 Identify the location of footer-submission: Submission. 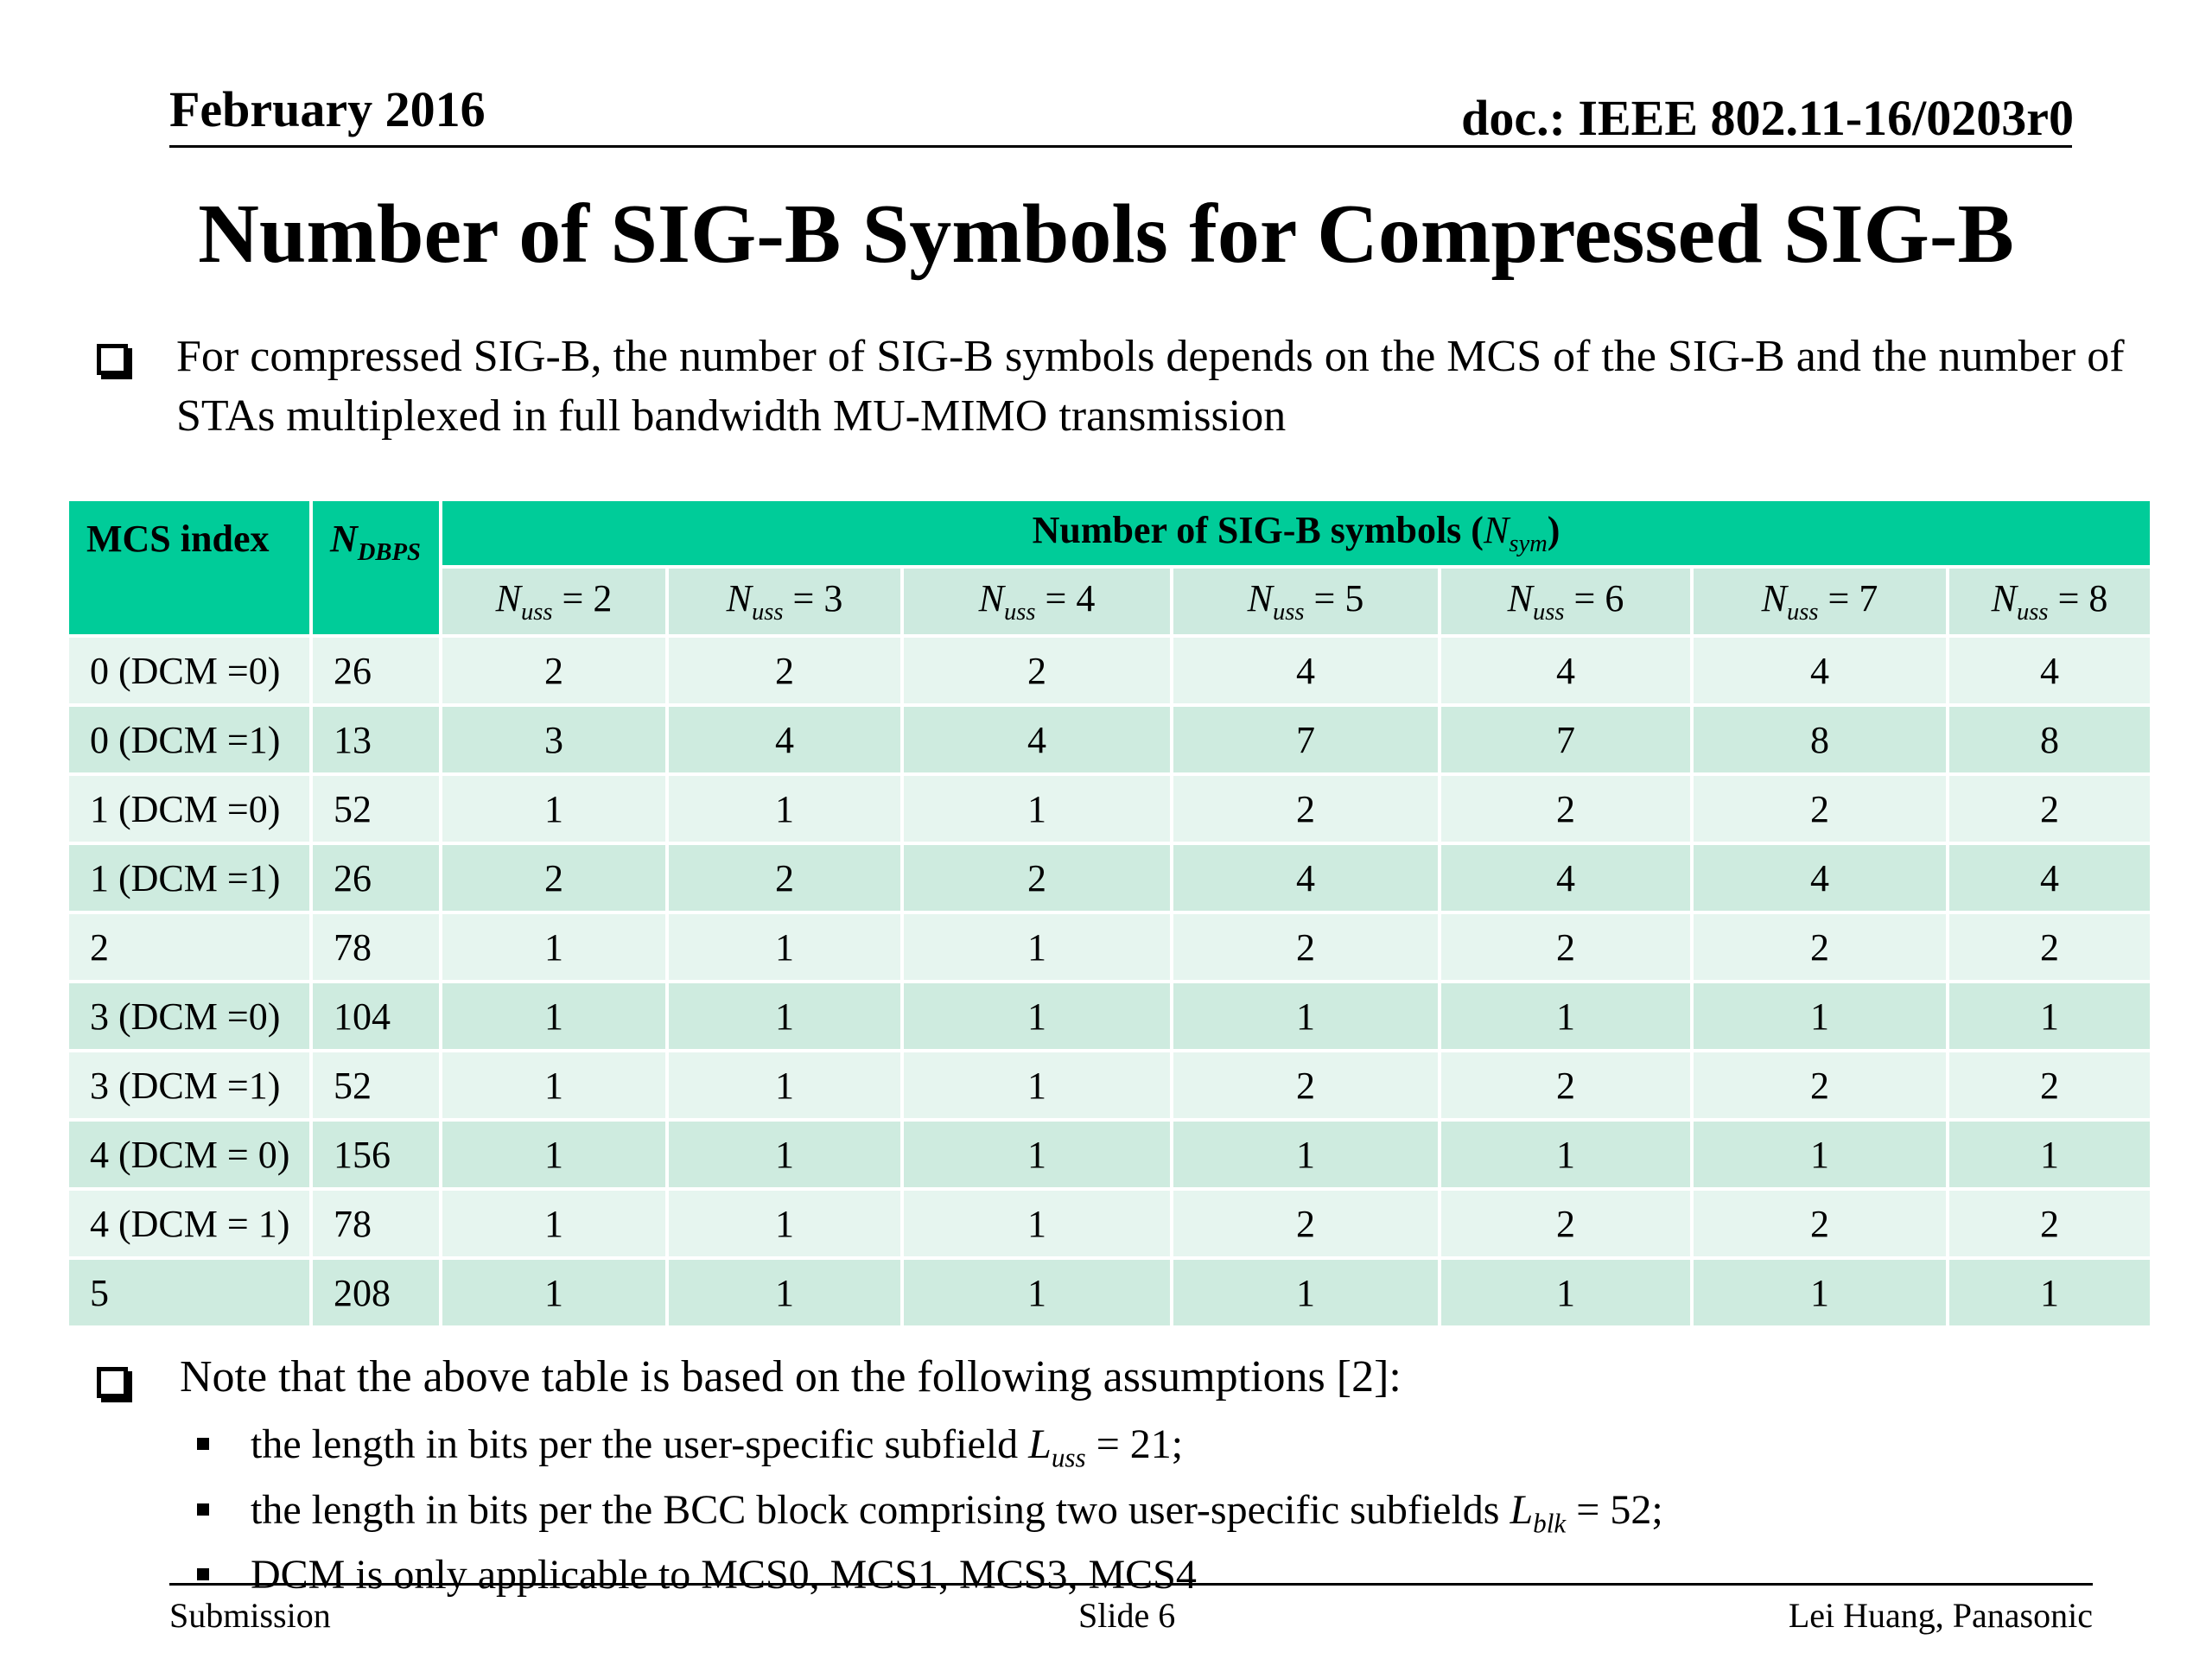
(250, 1615).